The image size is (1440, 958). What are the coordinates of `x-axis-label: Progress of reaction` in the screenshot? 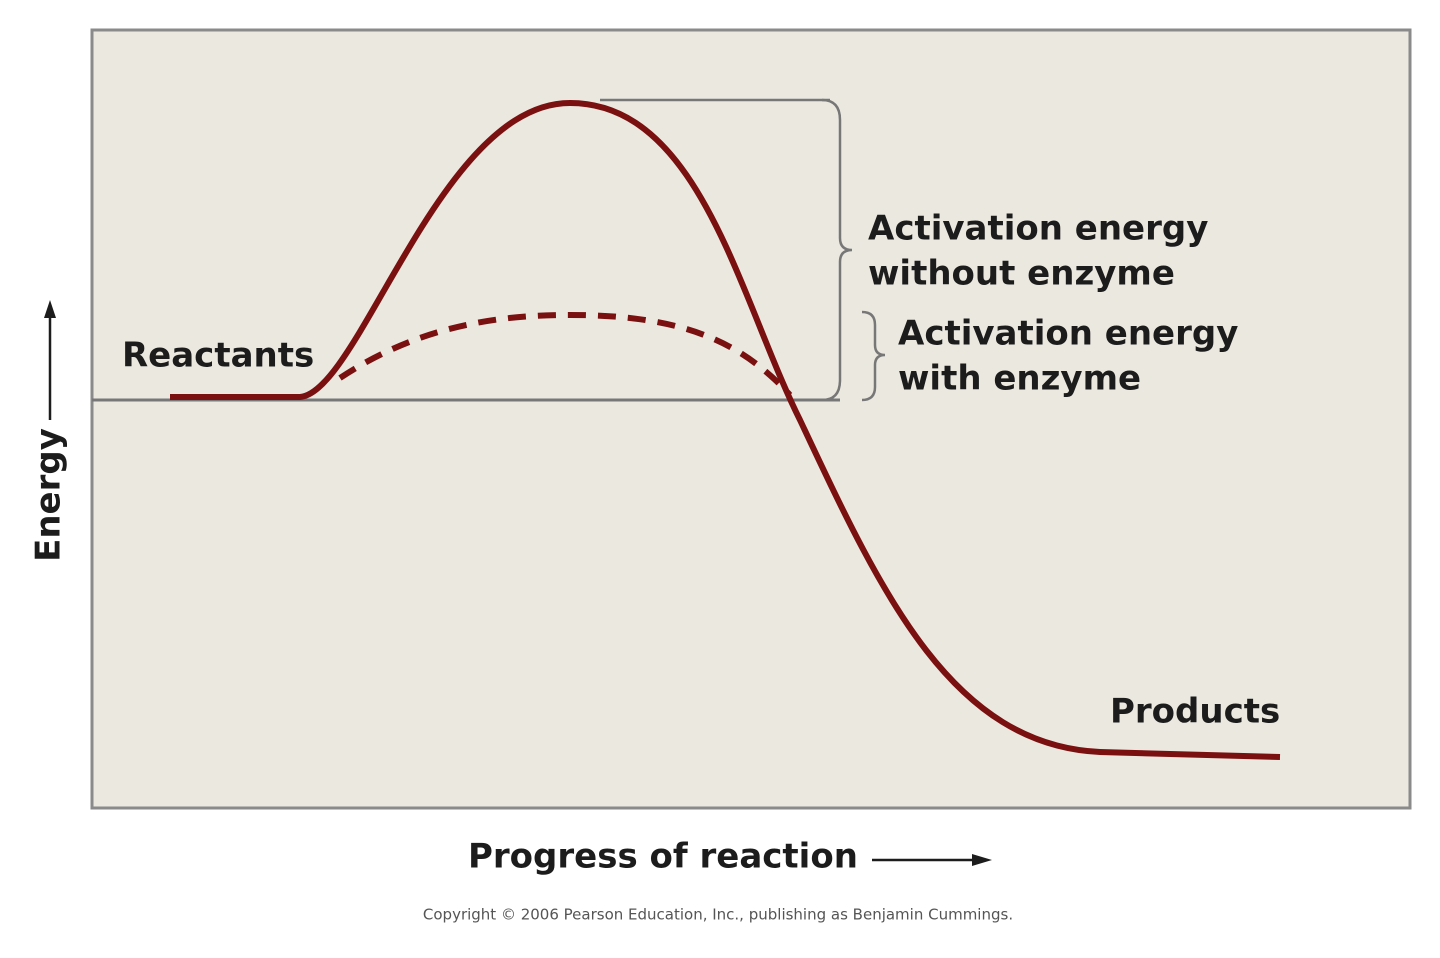 It's located at (663, 857).